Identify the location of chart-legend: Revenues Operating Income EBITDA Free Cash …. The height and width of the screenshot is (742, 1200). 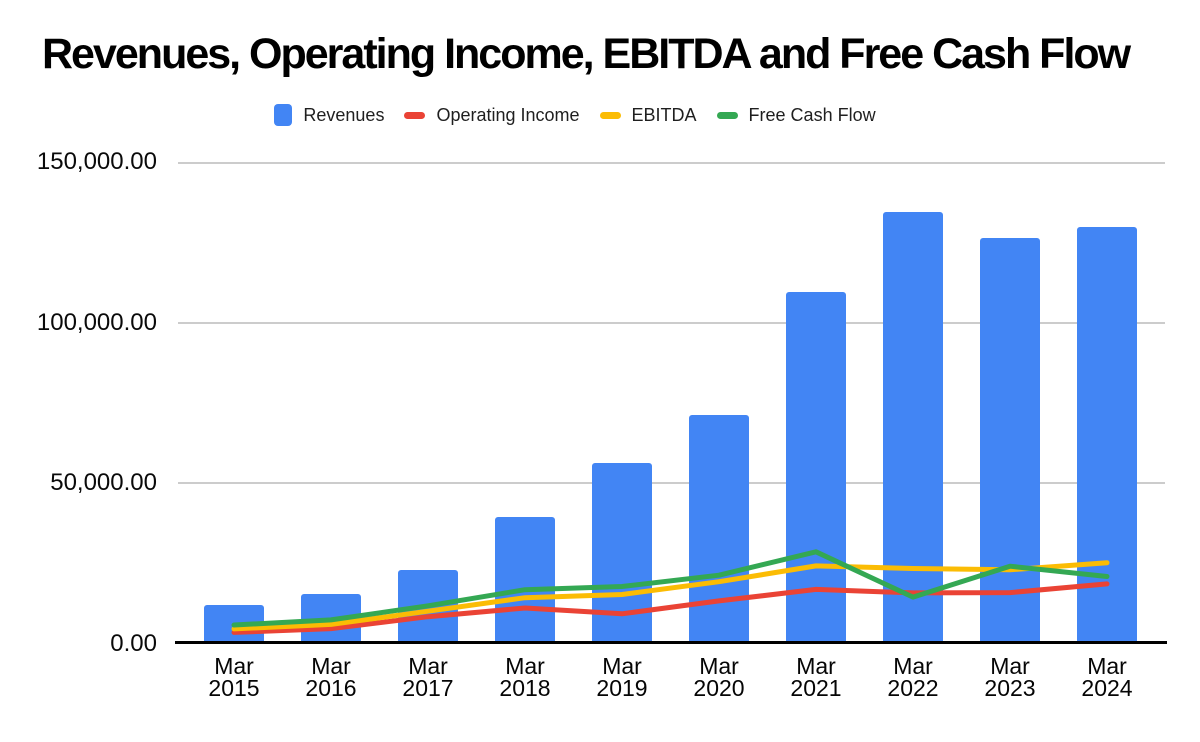
(575, 115).